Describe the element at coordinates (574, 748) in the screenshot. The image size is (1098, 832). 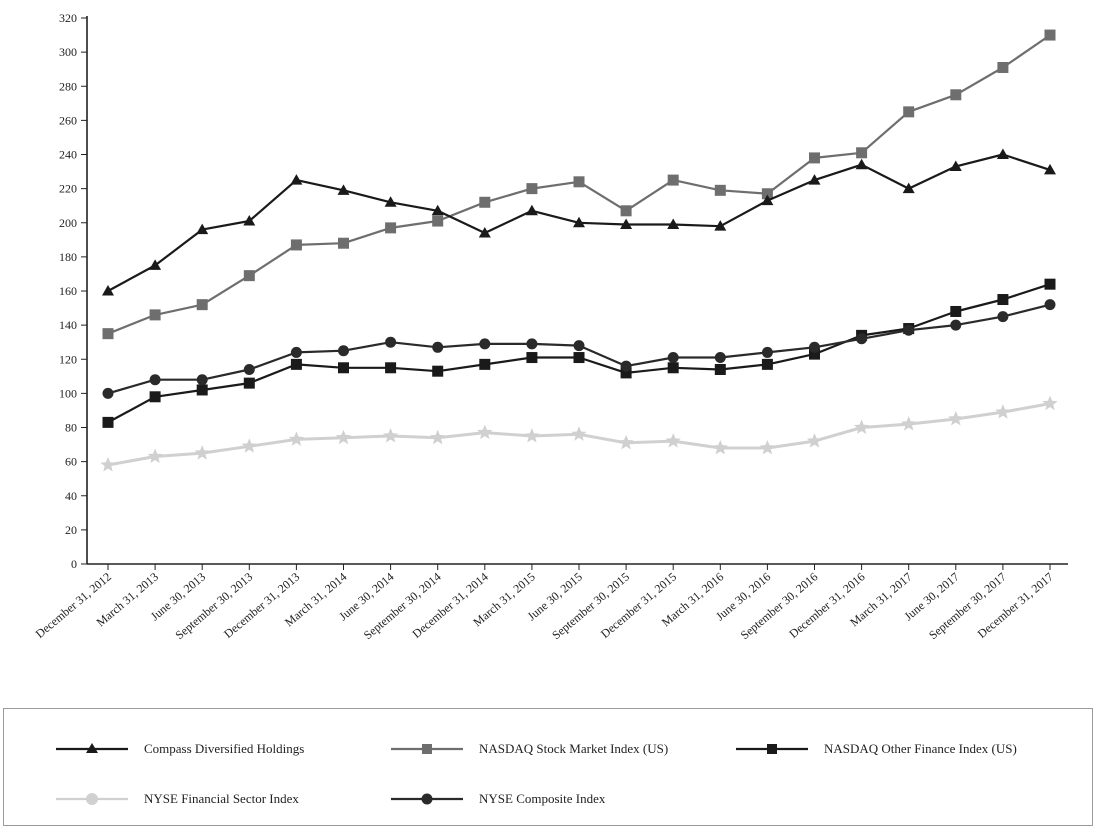
I see `legend-label: NASDAQ Stock Market Index (US)` at that location.